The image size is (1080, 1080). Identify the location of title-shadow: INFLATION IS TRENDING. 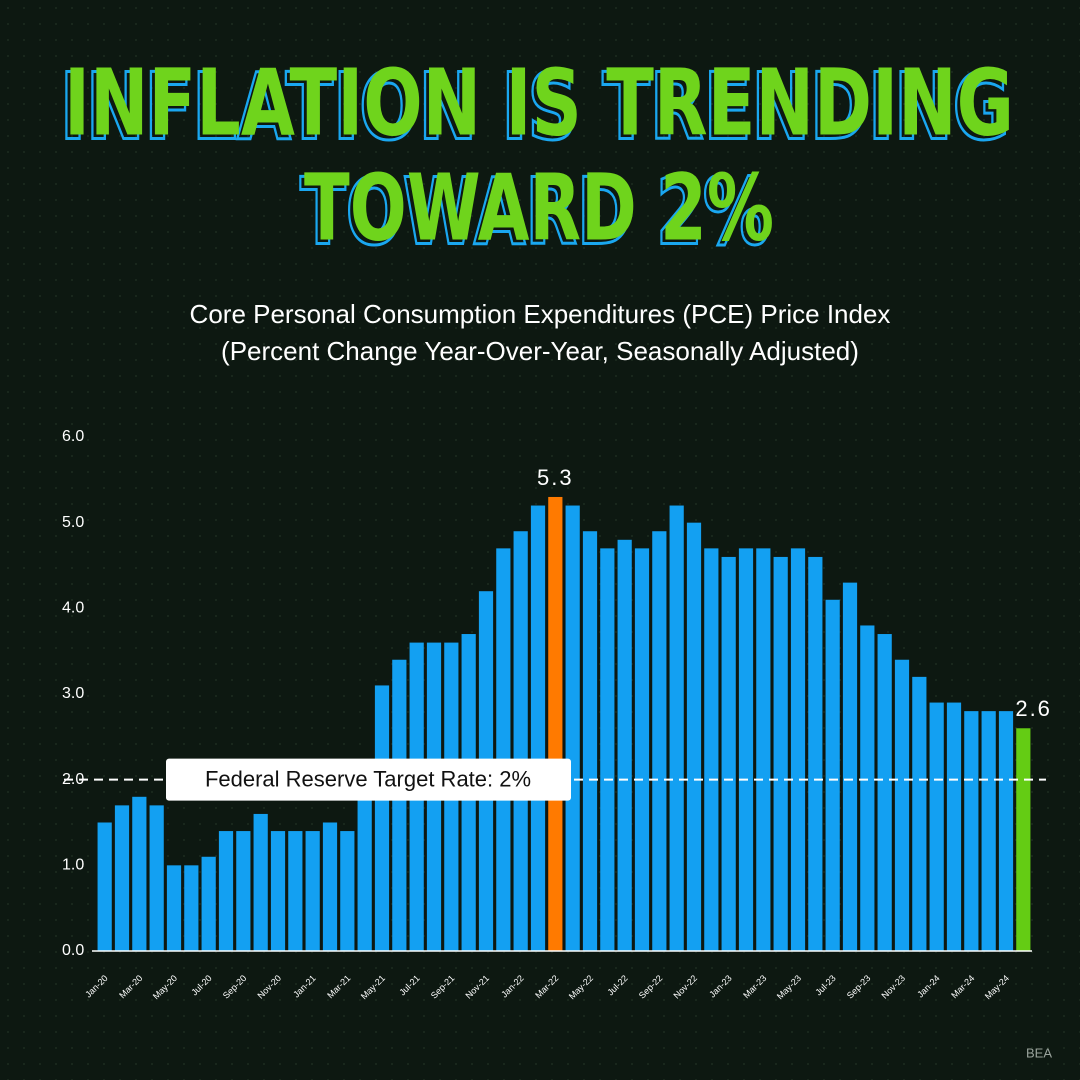
(535, 106).